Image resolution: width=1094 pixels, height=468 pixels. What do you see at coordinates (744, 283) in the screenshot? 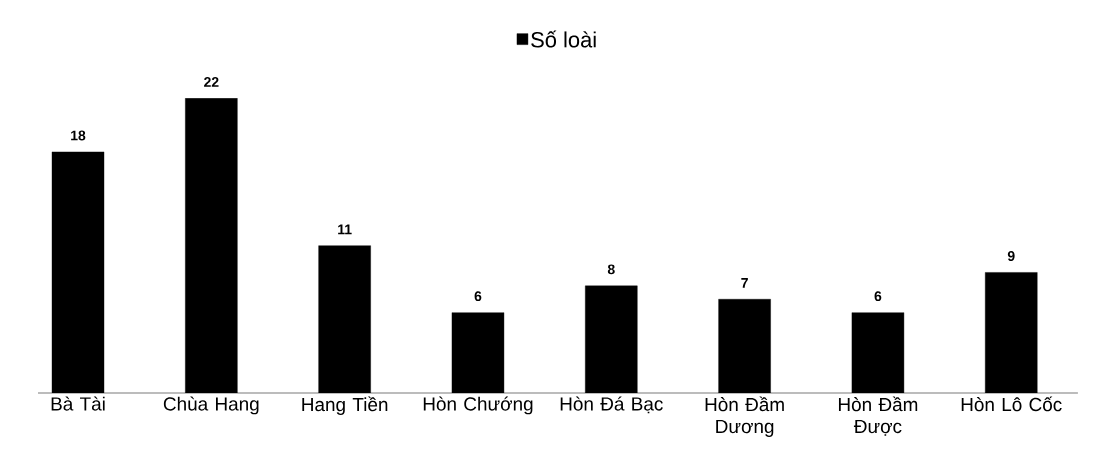
I see `data-label: 7` at bounding box center [744, 283].